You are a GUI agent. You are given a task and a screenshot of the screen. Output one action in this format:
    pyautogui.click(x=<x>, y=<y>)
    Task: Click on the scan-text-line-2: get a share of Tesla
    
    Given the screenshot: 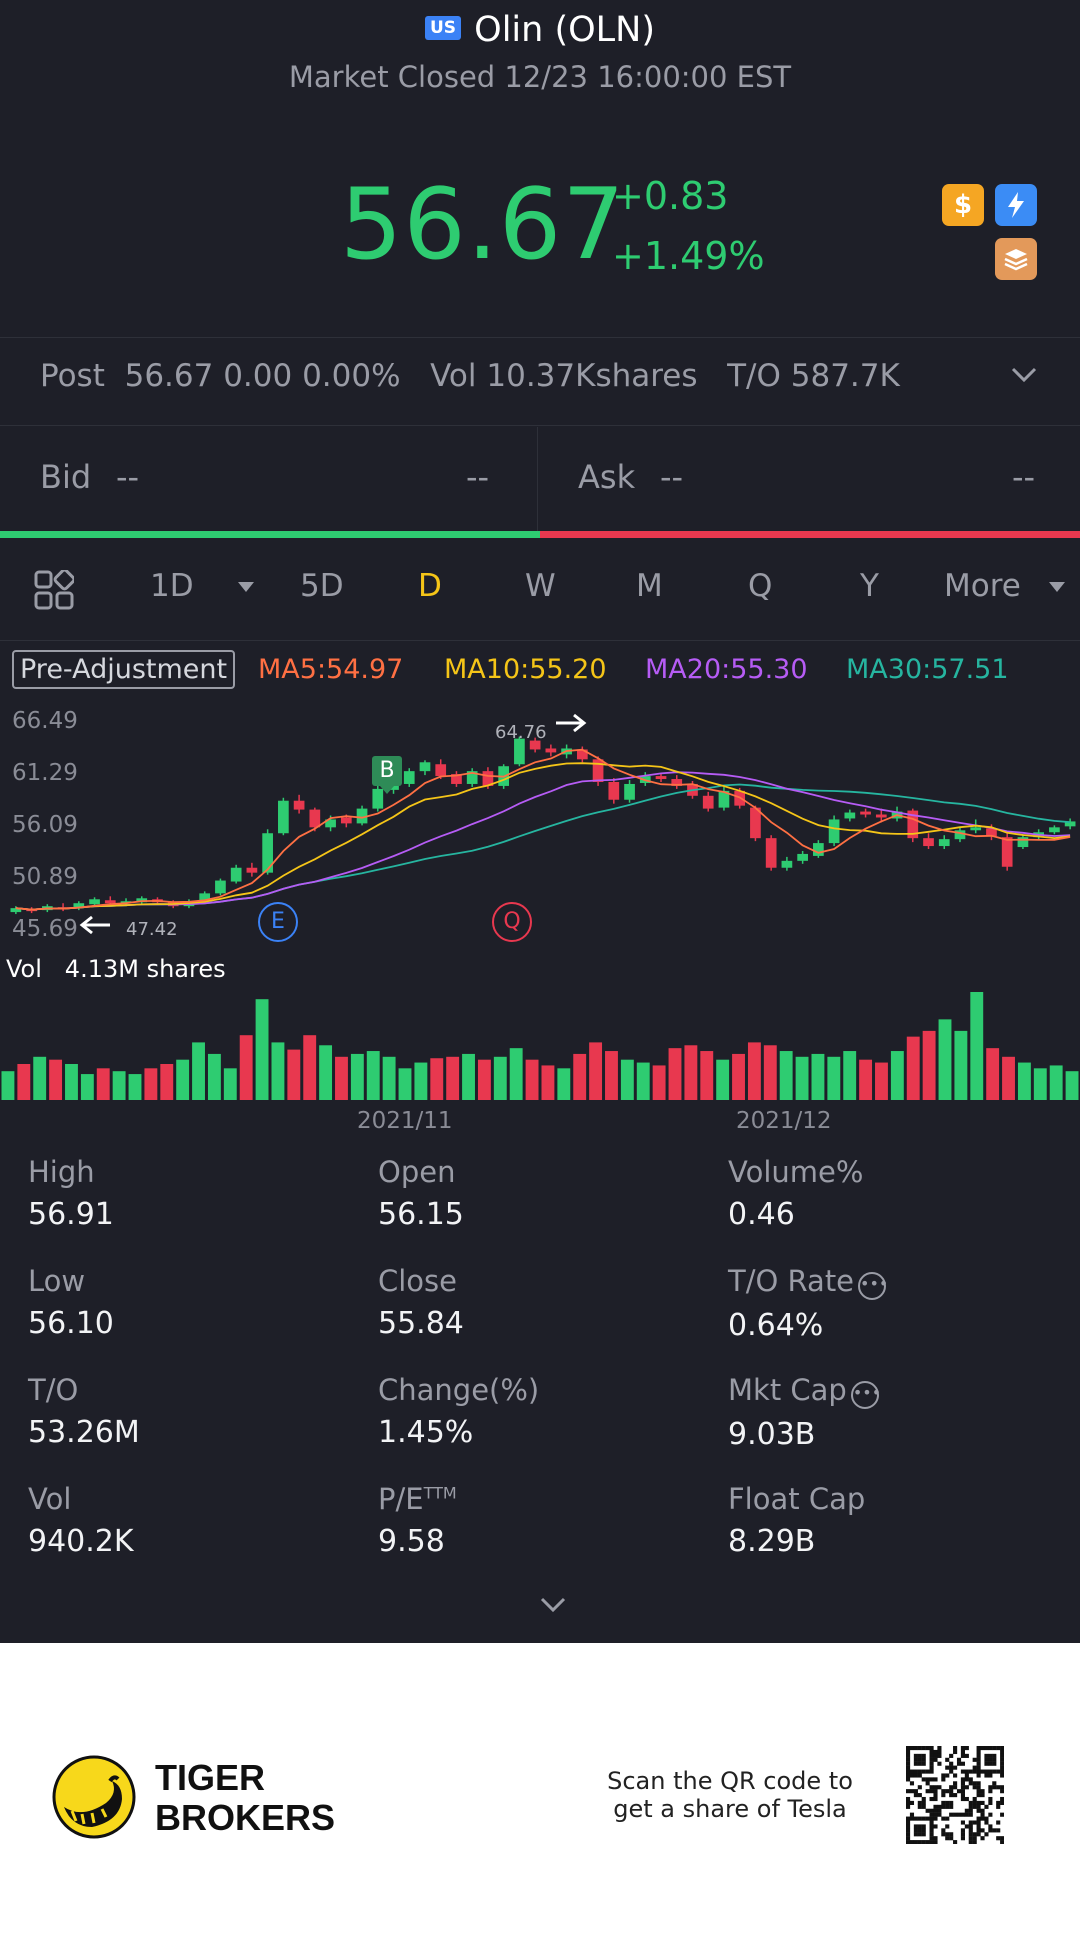 What is the action you would take?
    pyautogui.click(x=730, y=1809)
    